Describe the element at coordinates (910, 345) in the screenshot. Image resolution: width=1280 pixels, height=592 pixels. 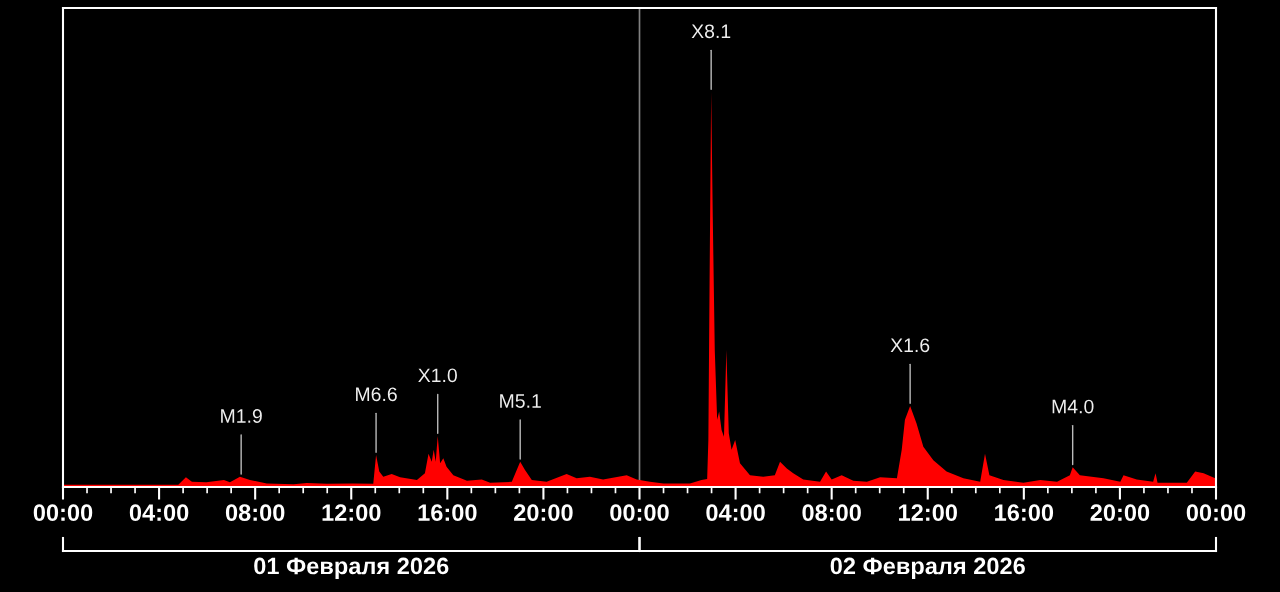
I see `annotation: X1.6` at that location.